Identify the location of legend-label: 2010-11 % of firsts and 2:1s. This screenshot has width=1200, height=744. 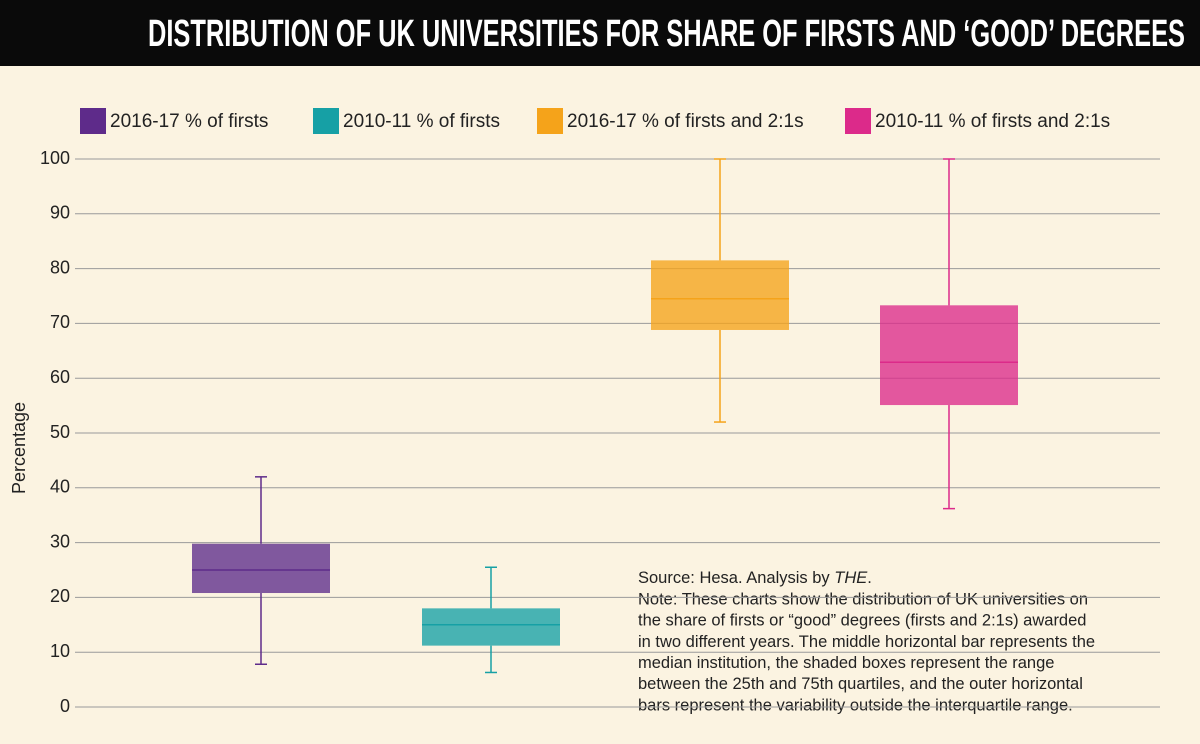
(992, 121).